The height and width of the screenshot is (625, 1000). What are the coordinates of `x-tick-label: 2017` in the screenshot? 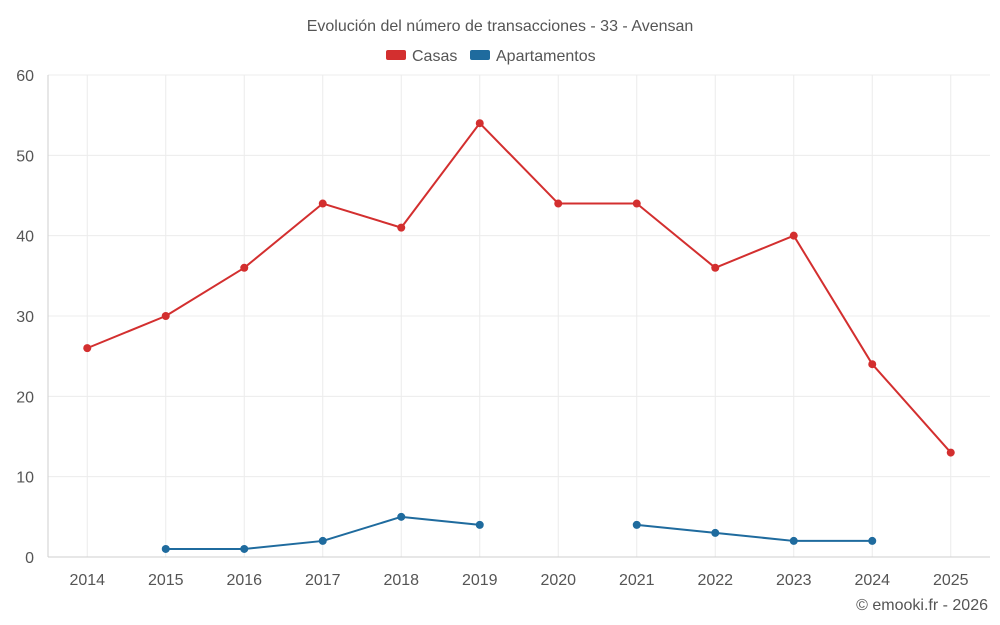 It's located at (323, 580).